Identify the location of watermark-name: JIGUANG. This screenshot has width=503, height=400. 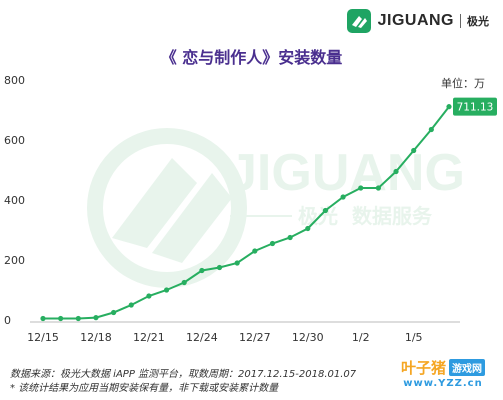
(346, 173).